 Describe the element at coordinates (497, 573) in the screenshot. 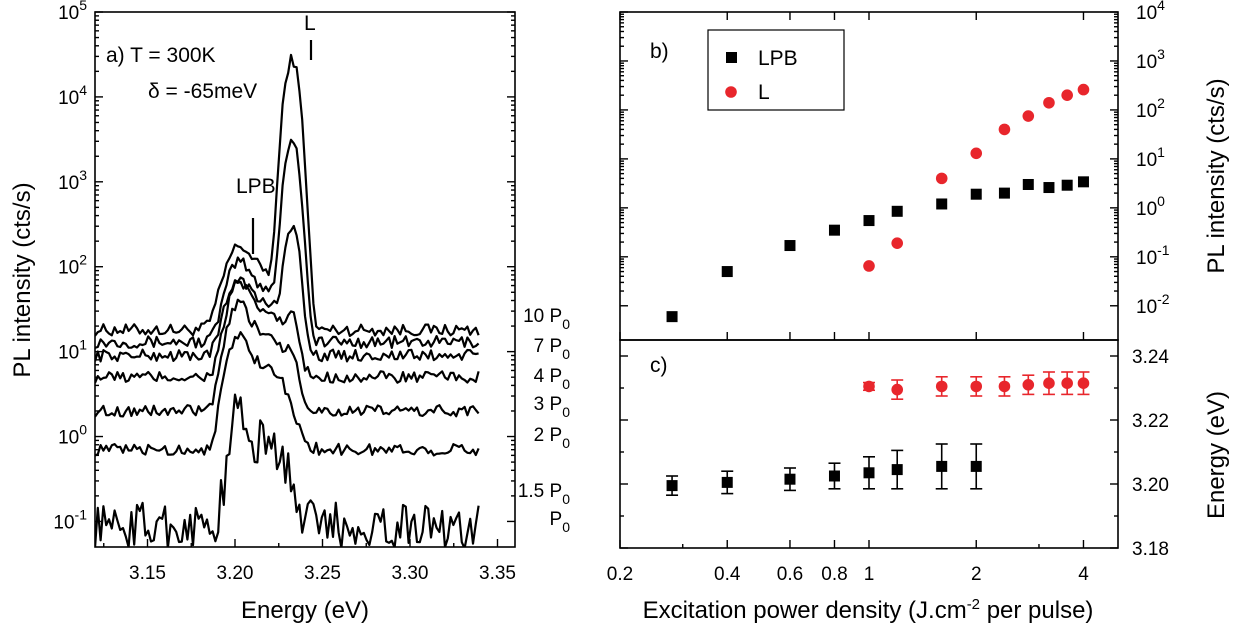

I see `x-tick-label: 3.35` at that location.